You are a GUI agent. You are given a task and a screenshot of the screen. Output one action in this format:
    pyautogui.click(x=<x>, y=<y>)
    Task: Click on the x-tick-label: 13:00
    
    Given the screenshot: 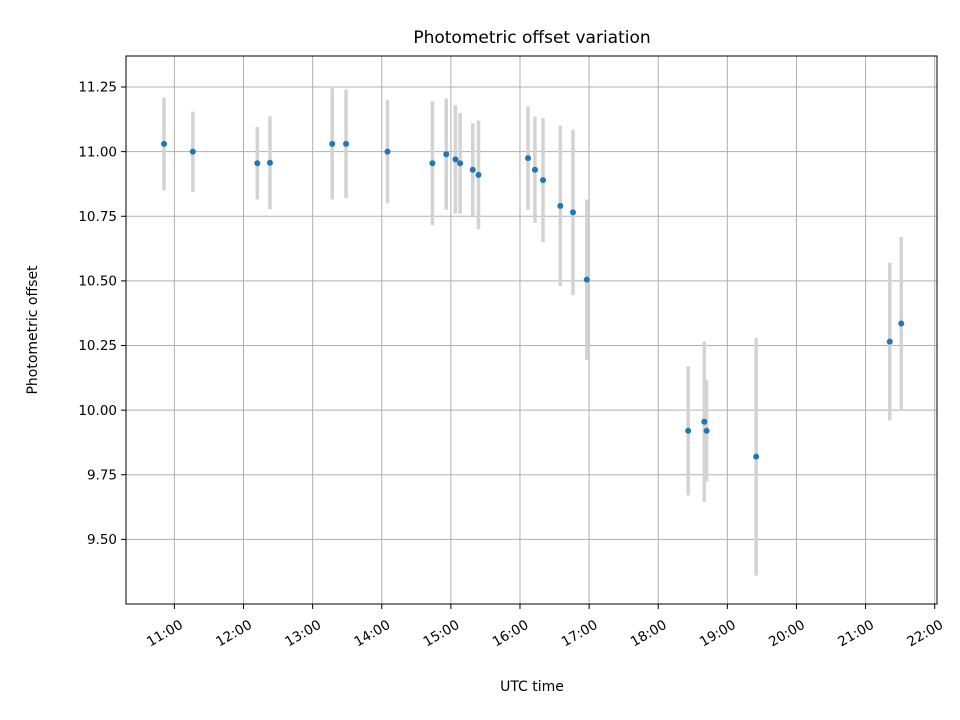 What is the action you would take?
    pyautogui.click(x=303, y=633)
    